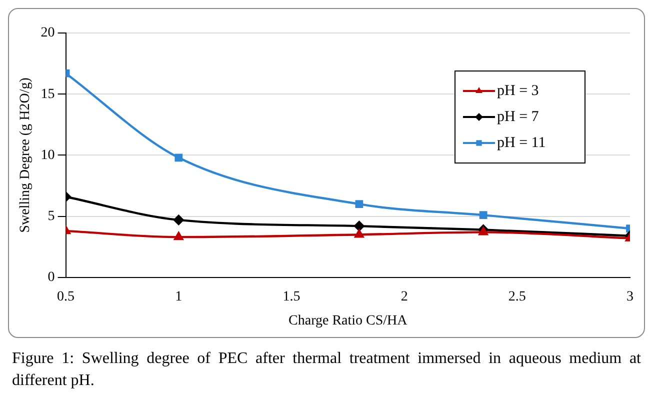 This screenshot has width=653, height=405. Describe the element at coordinates (178, 296) in the screenshot. I see `x-tick-label: 1` at that location.